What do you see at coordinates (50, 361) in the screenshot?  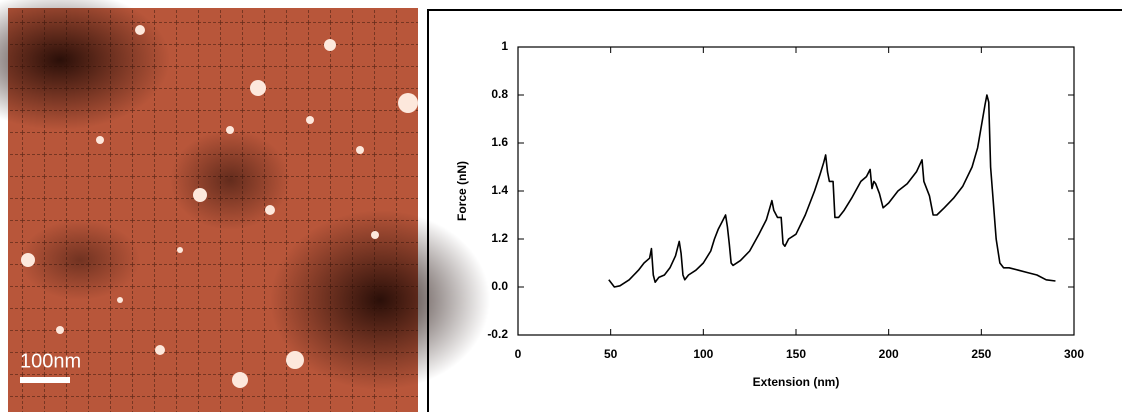 I see `scale-label: 100nm` at bounding box center [50, 361].